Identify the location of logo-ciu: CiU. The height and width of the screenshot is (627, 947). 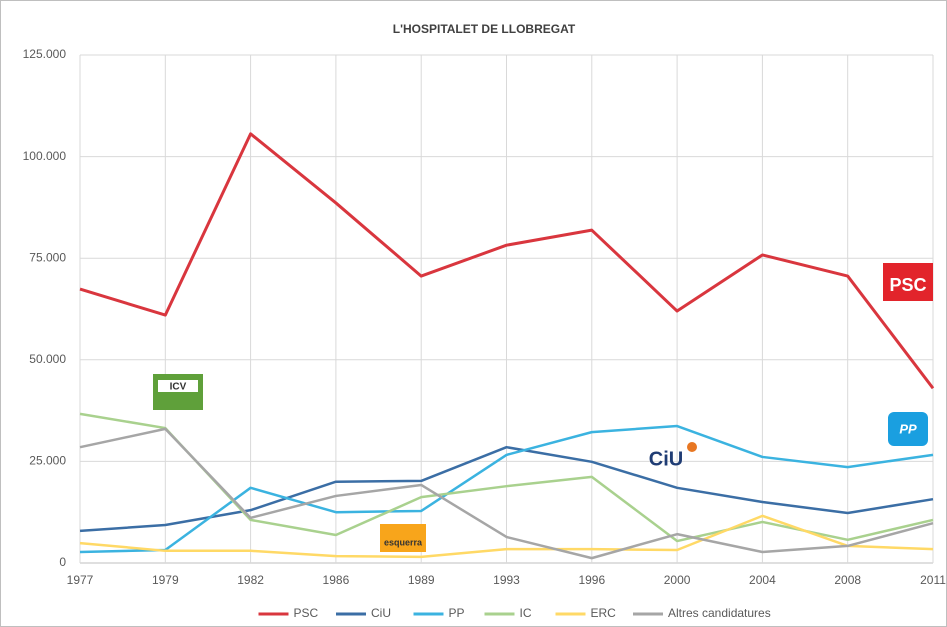
(673, 456).